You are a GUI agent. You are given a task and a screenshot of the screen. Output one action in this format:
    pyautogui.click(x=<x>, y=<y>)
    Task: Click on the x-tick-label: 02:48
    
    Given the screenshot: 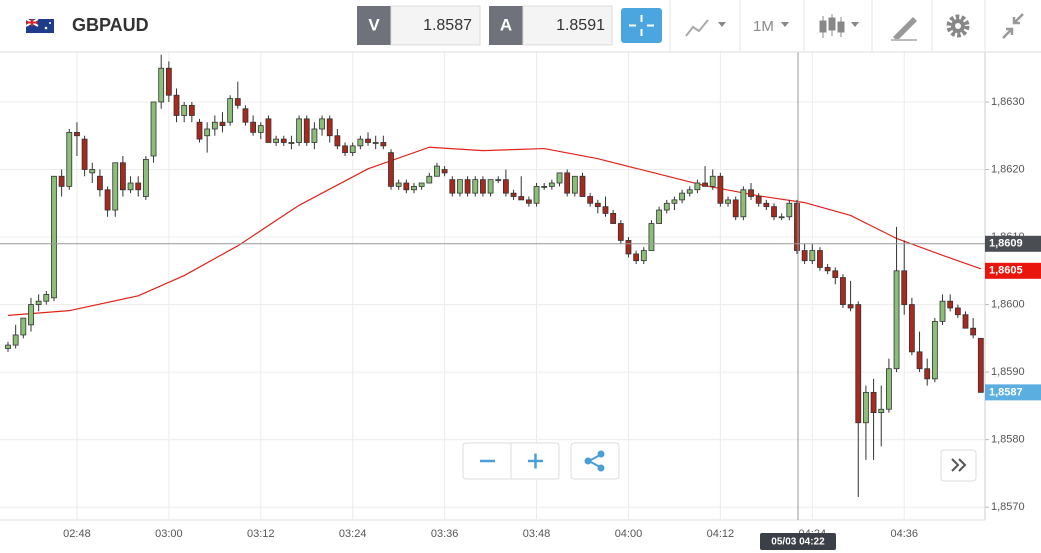 What is the action you would take?
    pyautogui.click(x=77, y=534)
    